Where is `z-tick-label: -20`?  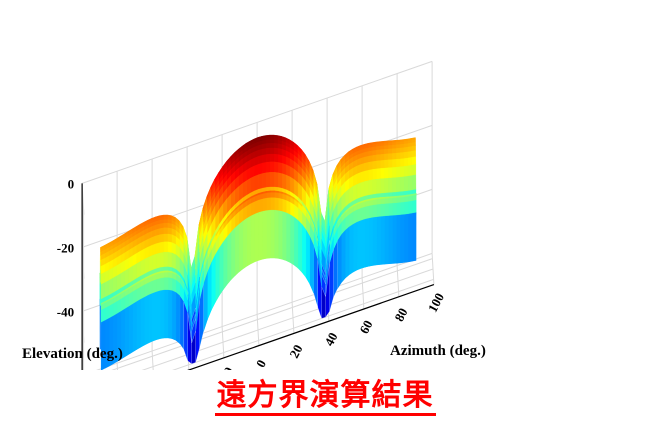 z-tick-label: -20 is located at coordinates (65, 247).